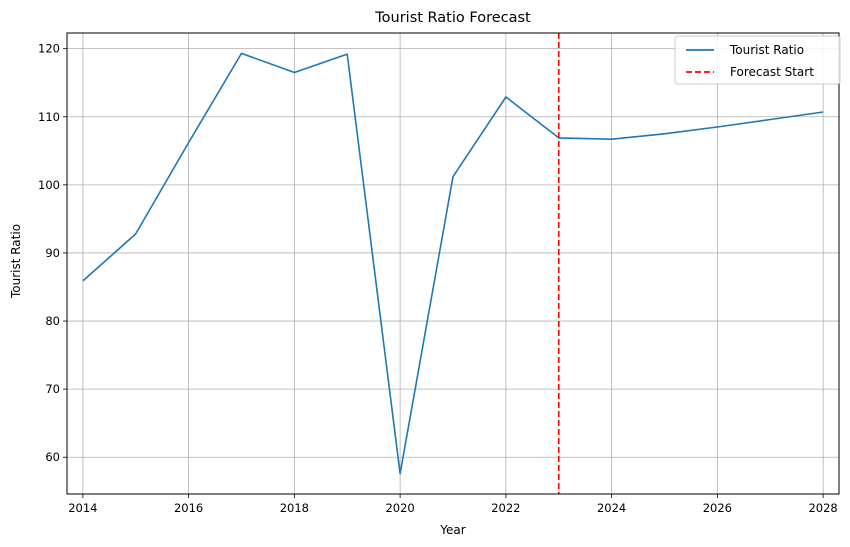 This screenshot has width=850, height=547. What do you see at coordinates (822, 508) in the screenshot?
I see `x-tick-label: 2028` at bounding box center [822, 508].